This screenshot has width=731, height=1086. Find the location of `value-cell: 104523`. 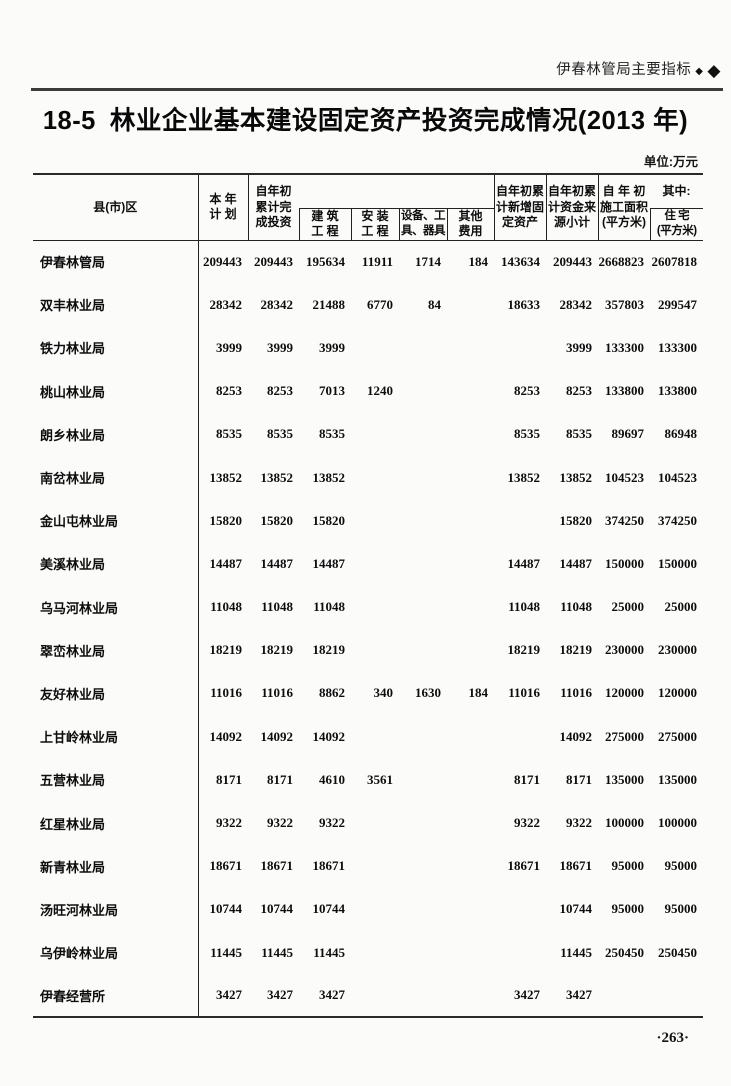

value-cell: 104523 is located at coordinates (677, 477).